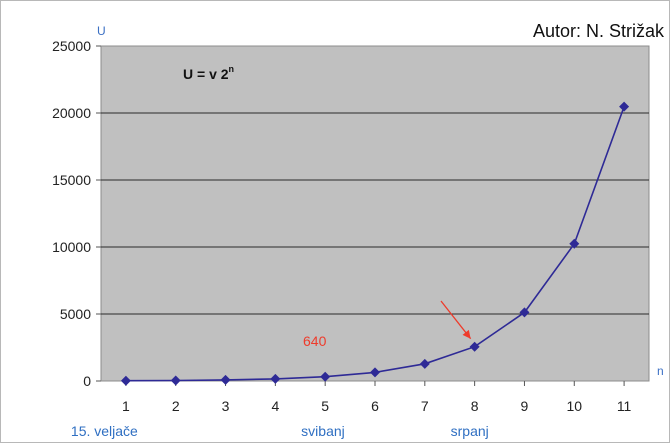 Image resolution: width=670 pixels, height=444 pixels. Describe the element at coordinates (599, 31) in the screenshot. I see `author-credit: Autor: N. Strižak` at that location.